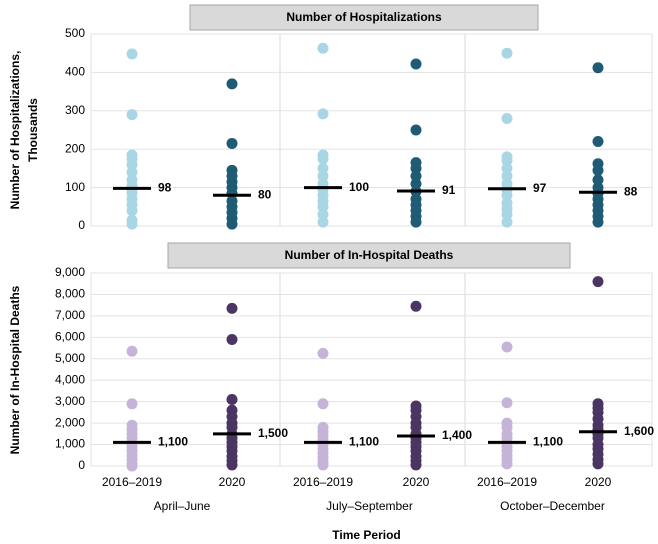 This screenshot has width=658, height=544. Describe the element at coordinates (75, 187) in the screenshot. I see `y-tick-label: 100` at that location.